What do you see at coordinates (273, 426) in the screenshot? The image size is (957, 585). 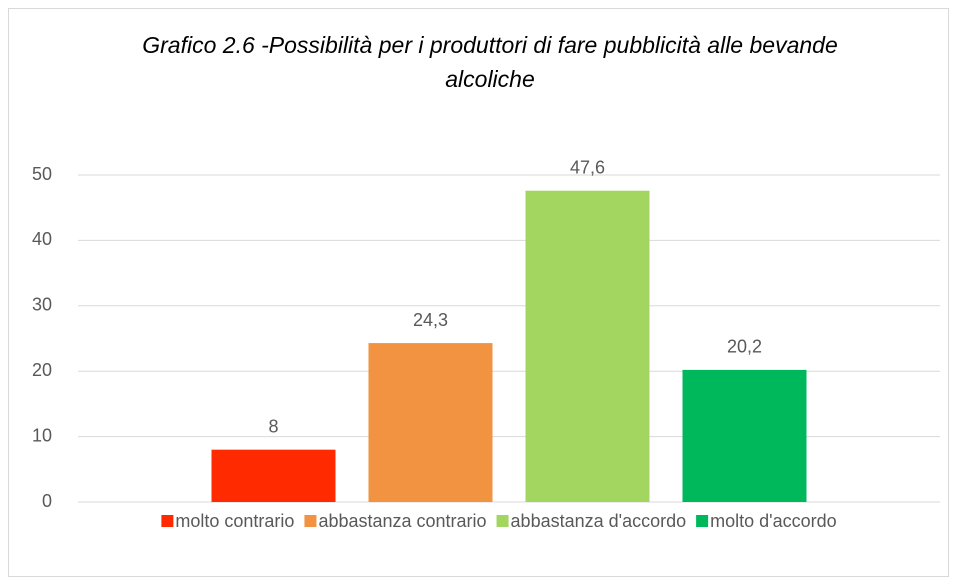 I see `data-label: 8` at bounding box center [273, 426].